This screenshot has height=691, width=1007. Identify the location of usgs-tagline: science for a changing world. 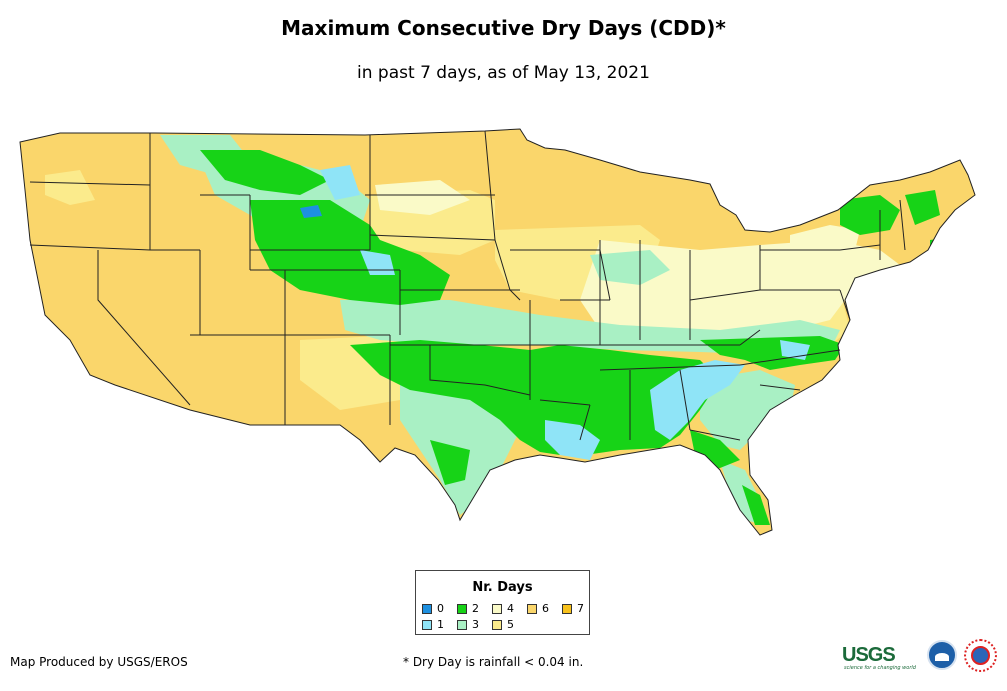
(880, 668).